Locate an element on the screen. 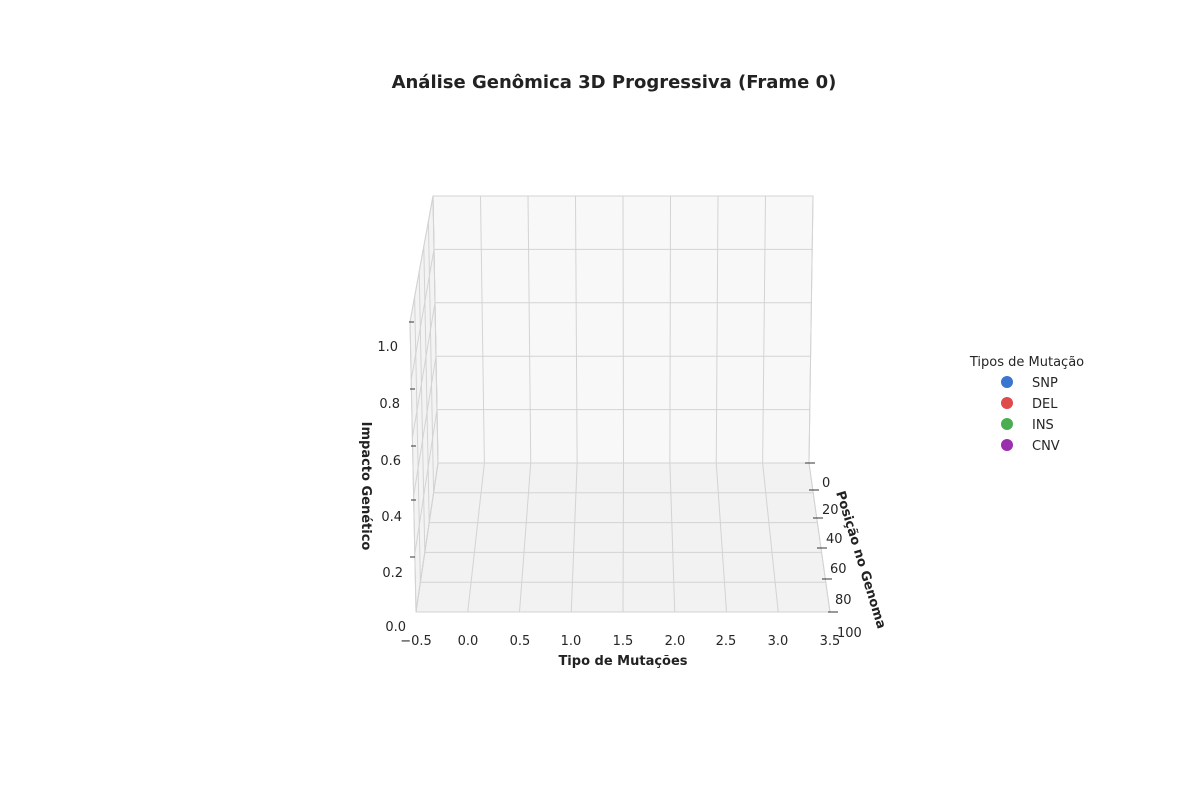  y-tick-label: 60 is located at coordinates (838, 569).